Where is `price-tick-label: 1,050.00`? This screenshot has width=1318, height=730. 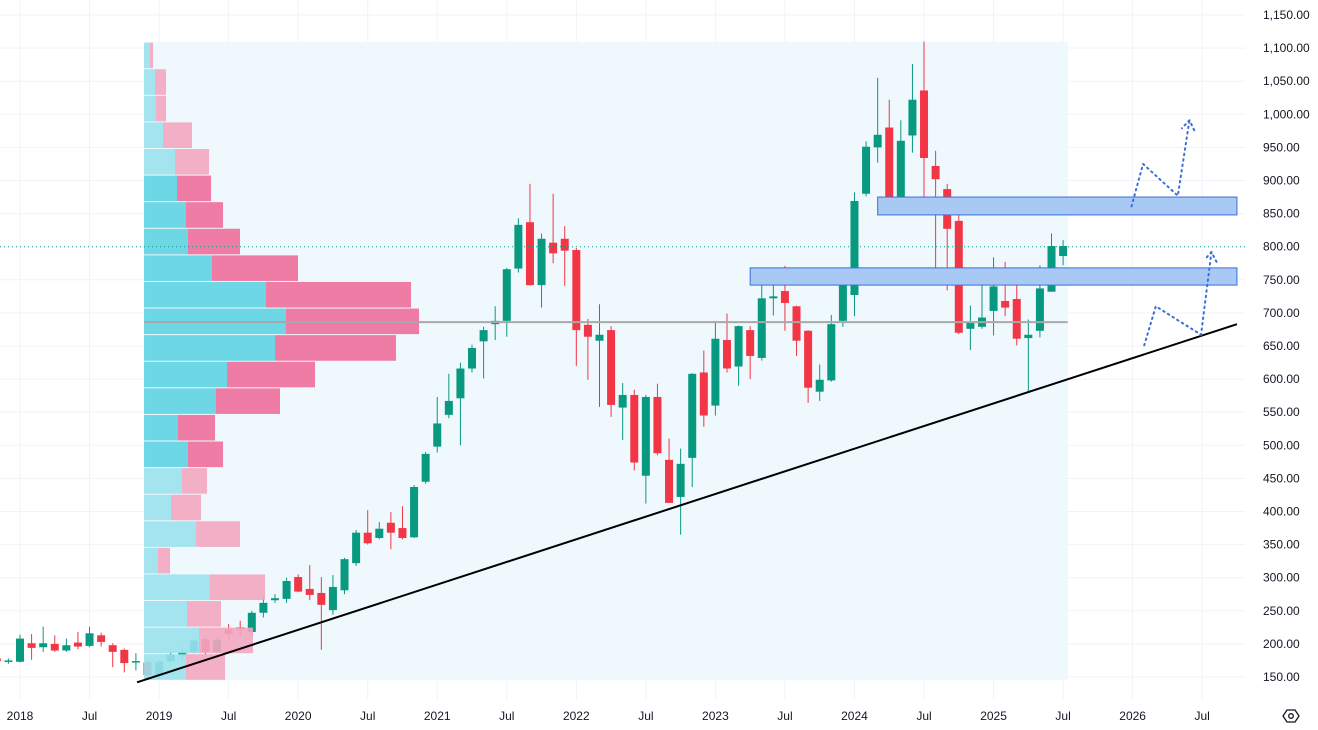 price-tick-label: 1,050.00 is located at coordinates (1286, 81).